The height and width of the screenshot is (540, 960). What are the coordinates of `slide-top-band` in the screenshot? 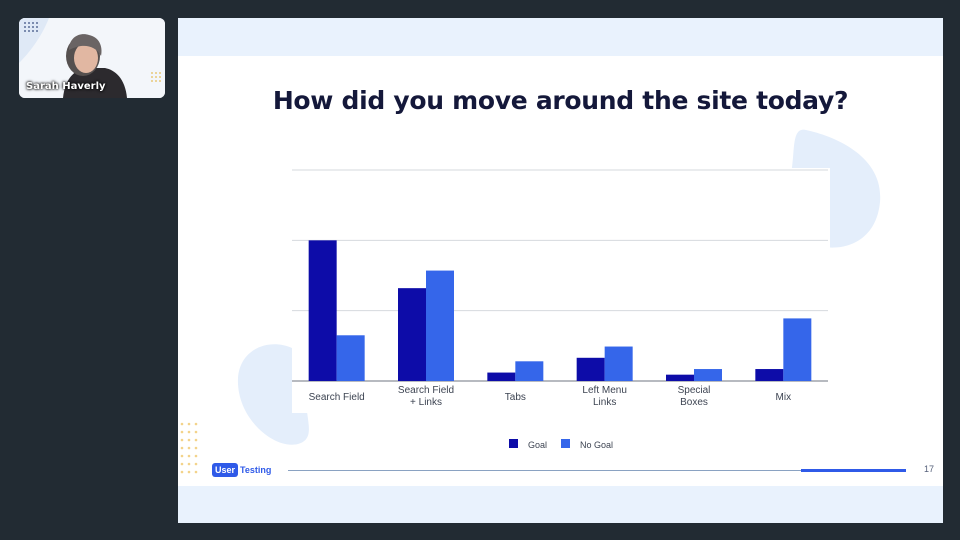 It's located at (560, 37).